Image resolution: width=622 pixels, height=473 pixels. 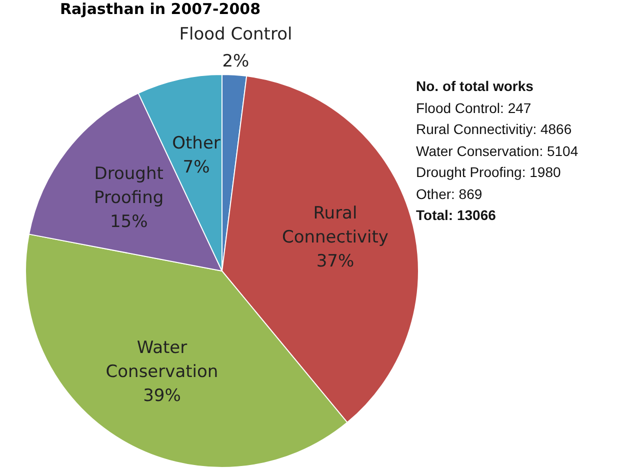 I want to click on data-label: 39%, so click(x=162, y=396).